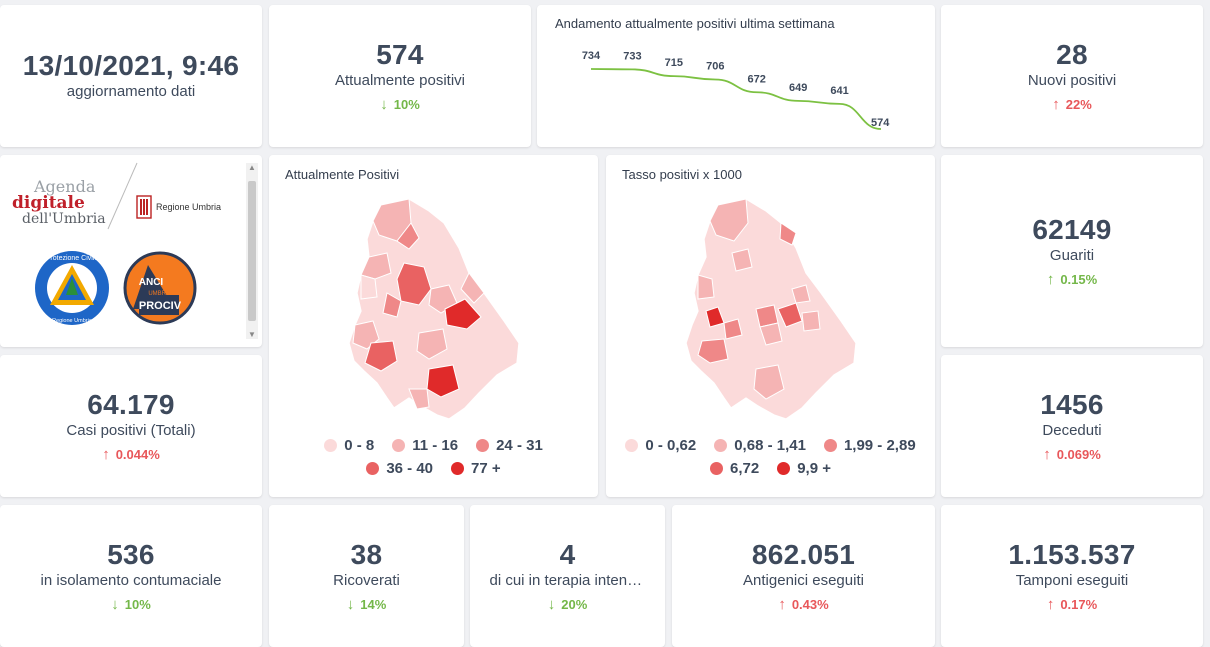  I want to click on kpi-value: 4, so click(567, 554).